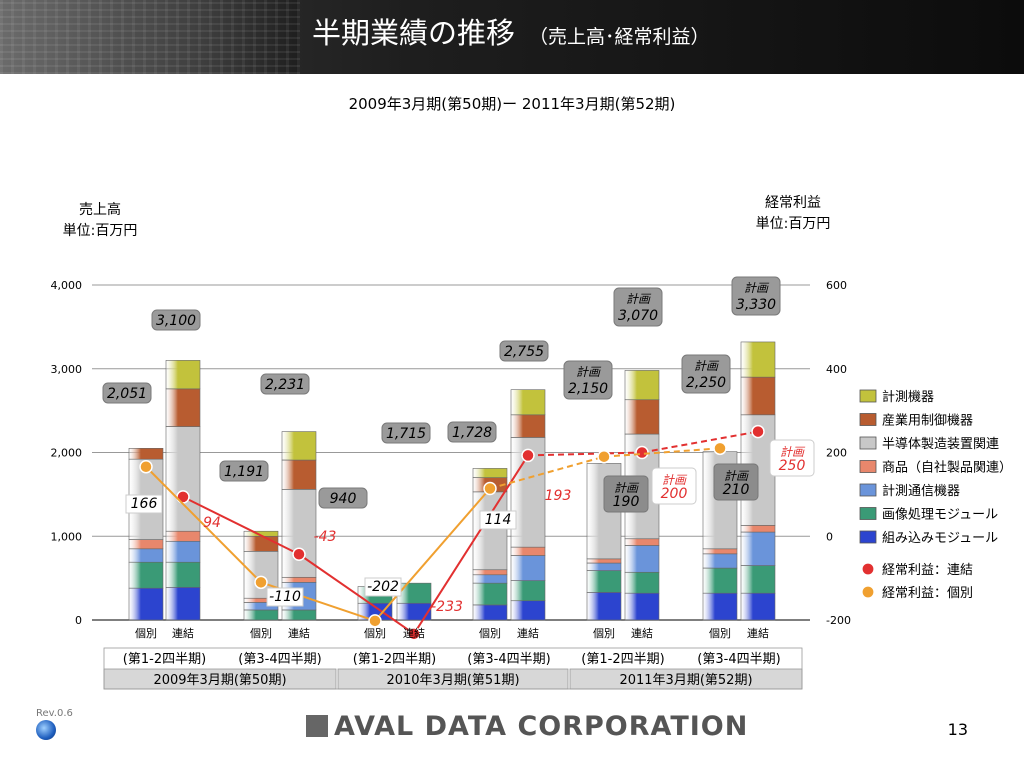 The width and height of the screenshot is (1024, 768). I want to click on right-tick-label: 0, so click(829, 536).